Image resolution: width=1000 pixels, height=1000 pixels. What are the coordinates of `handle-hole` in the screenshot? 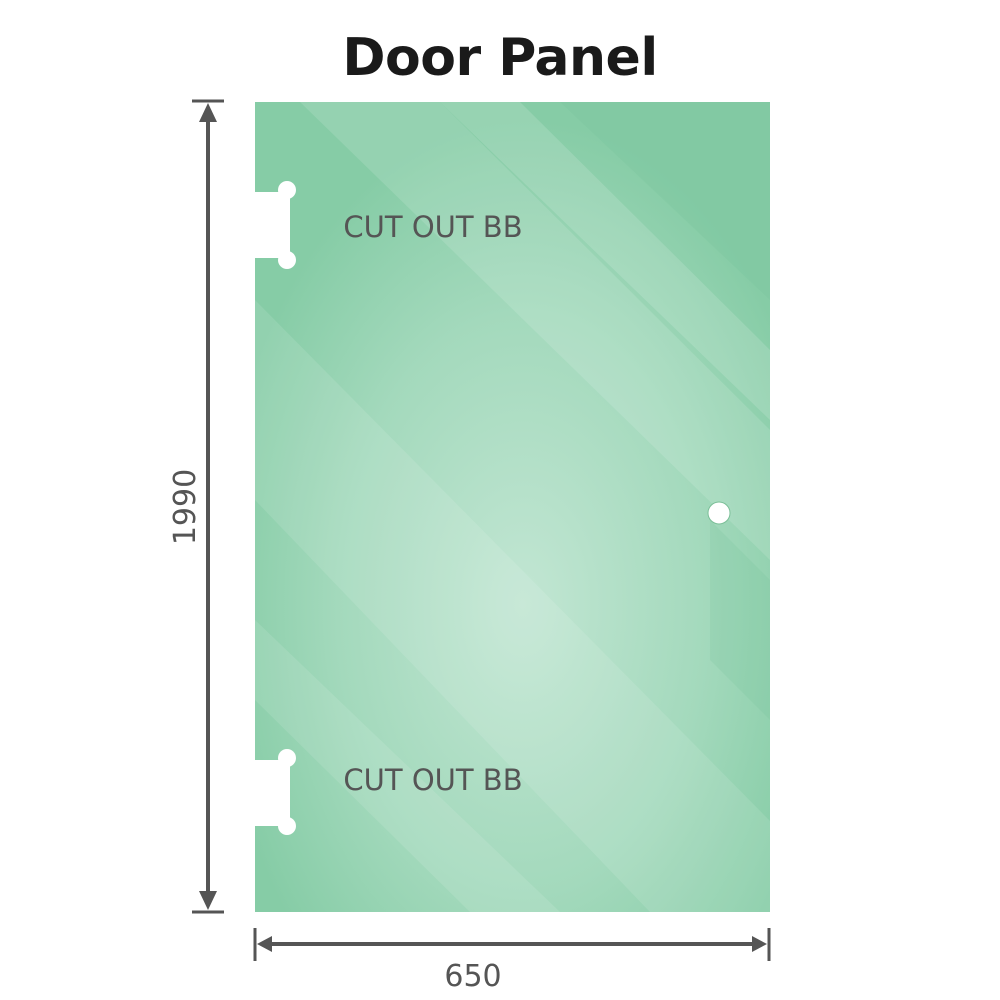 It's located at (719, 513).